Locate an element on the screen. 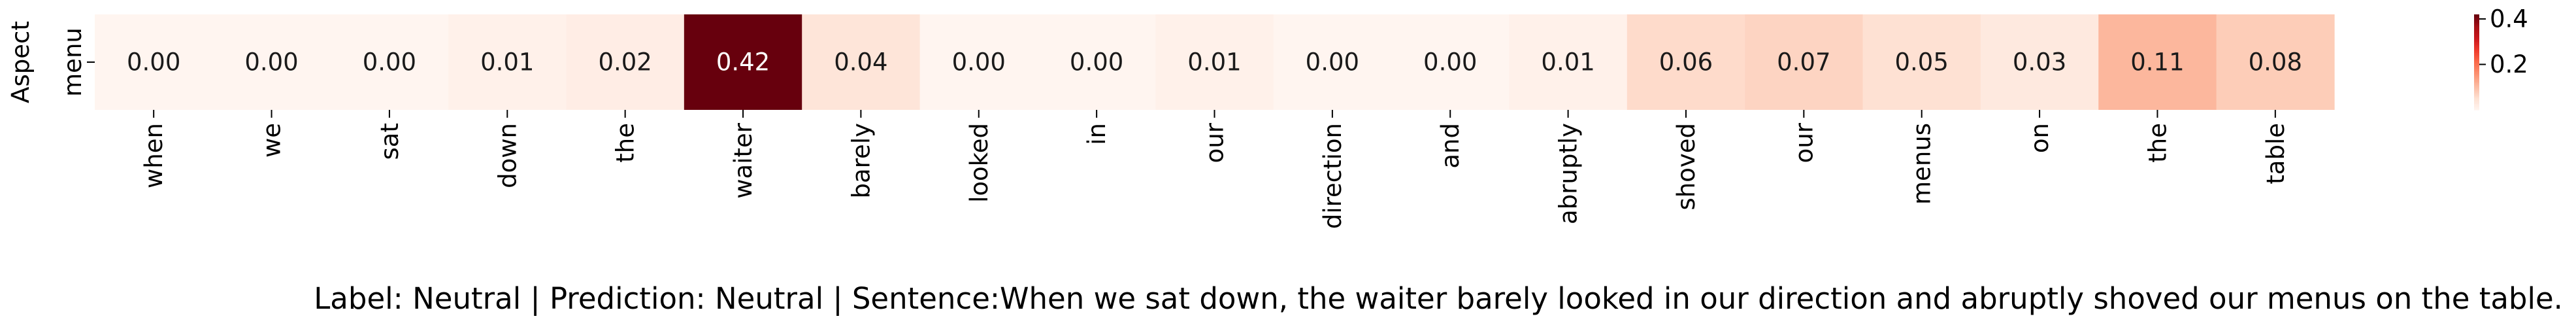 The width and height of the screenshot is (2576, 327). colorbar-tick-label: 0.4 is located at coordinates (2509, 19).